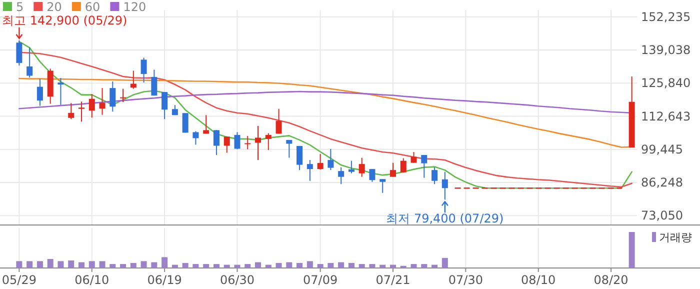 This screenshot has width=700, height=289. What do you see at coordinates (666, 17) in the screenshot?
I see `y-tick-label: 152,235` at bounding box center [666, 17].